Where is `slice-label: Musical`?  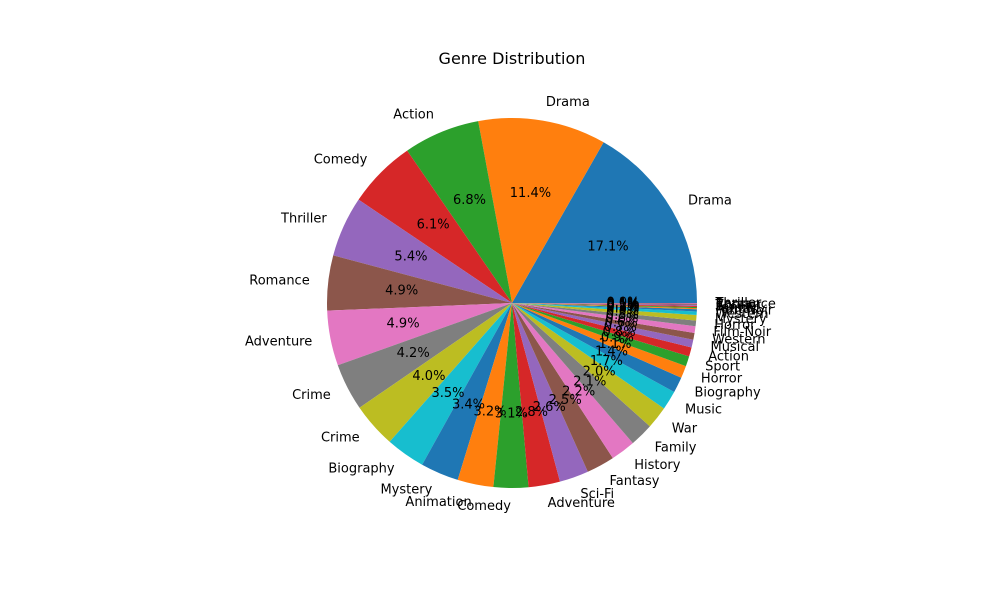
slice-label: Musical is located at coordinates (735, 347).